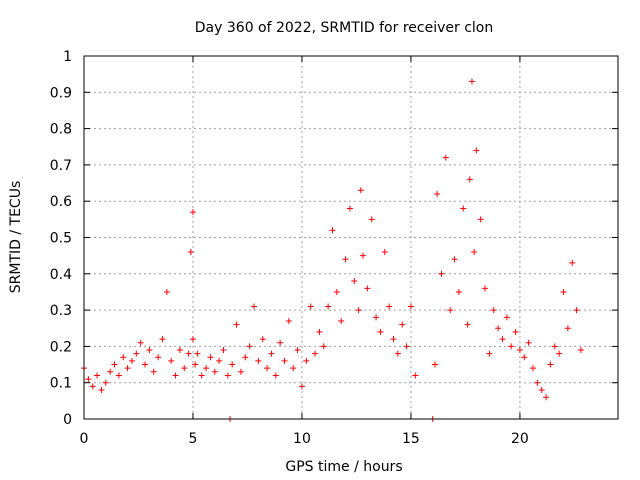 Image resolution: width=640 pixels, height=480 pixels. What do you see at coordinates (302, 439) in the screenshot?
I see `x-tick-label: 10` at bounding box center [302, 439].